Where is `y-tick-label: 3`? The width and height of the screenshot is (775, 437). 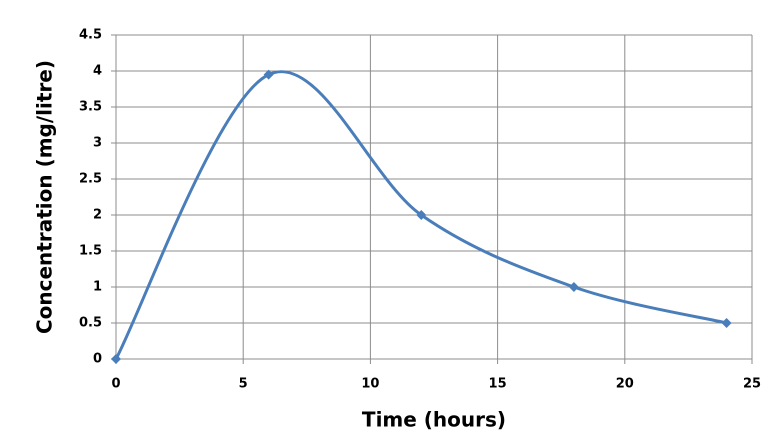 y-tick-label: 3 is located at coordinates (97, 143).